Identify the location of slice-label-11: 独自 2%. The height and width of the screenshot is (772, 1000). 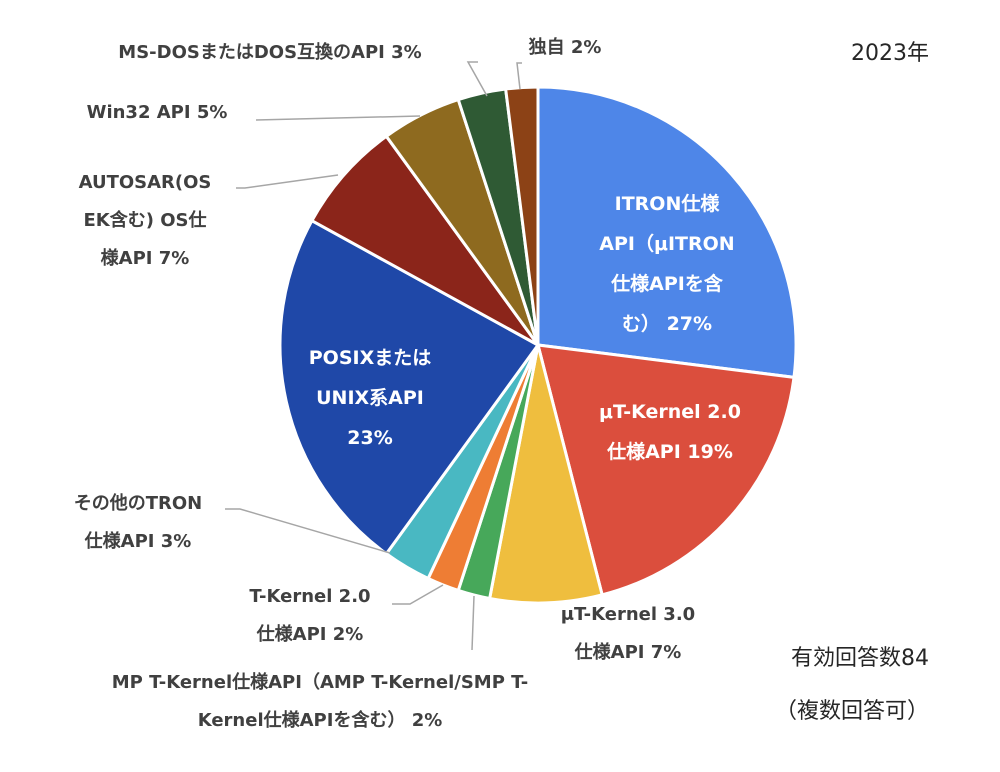
(565, 47).